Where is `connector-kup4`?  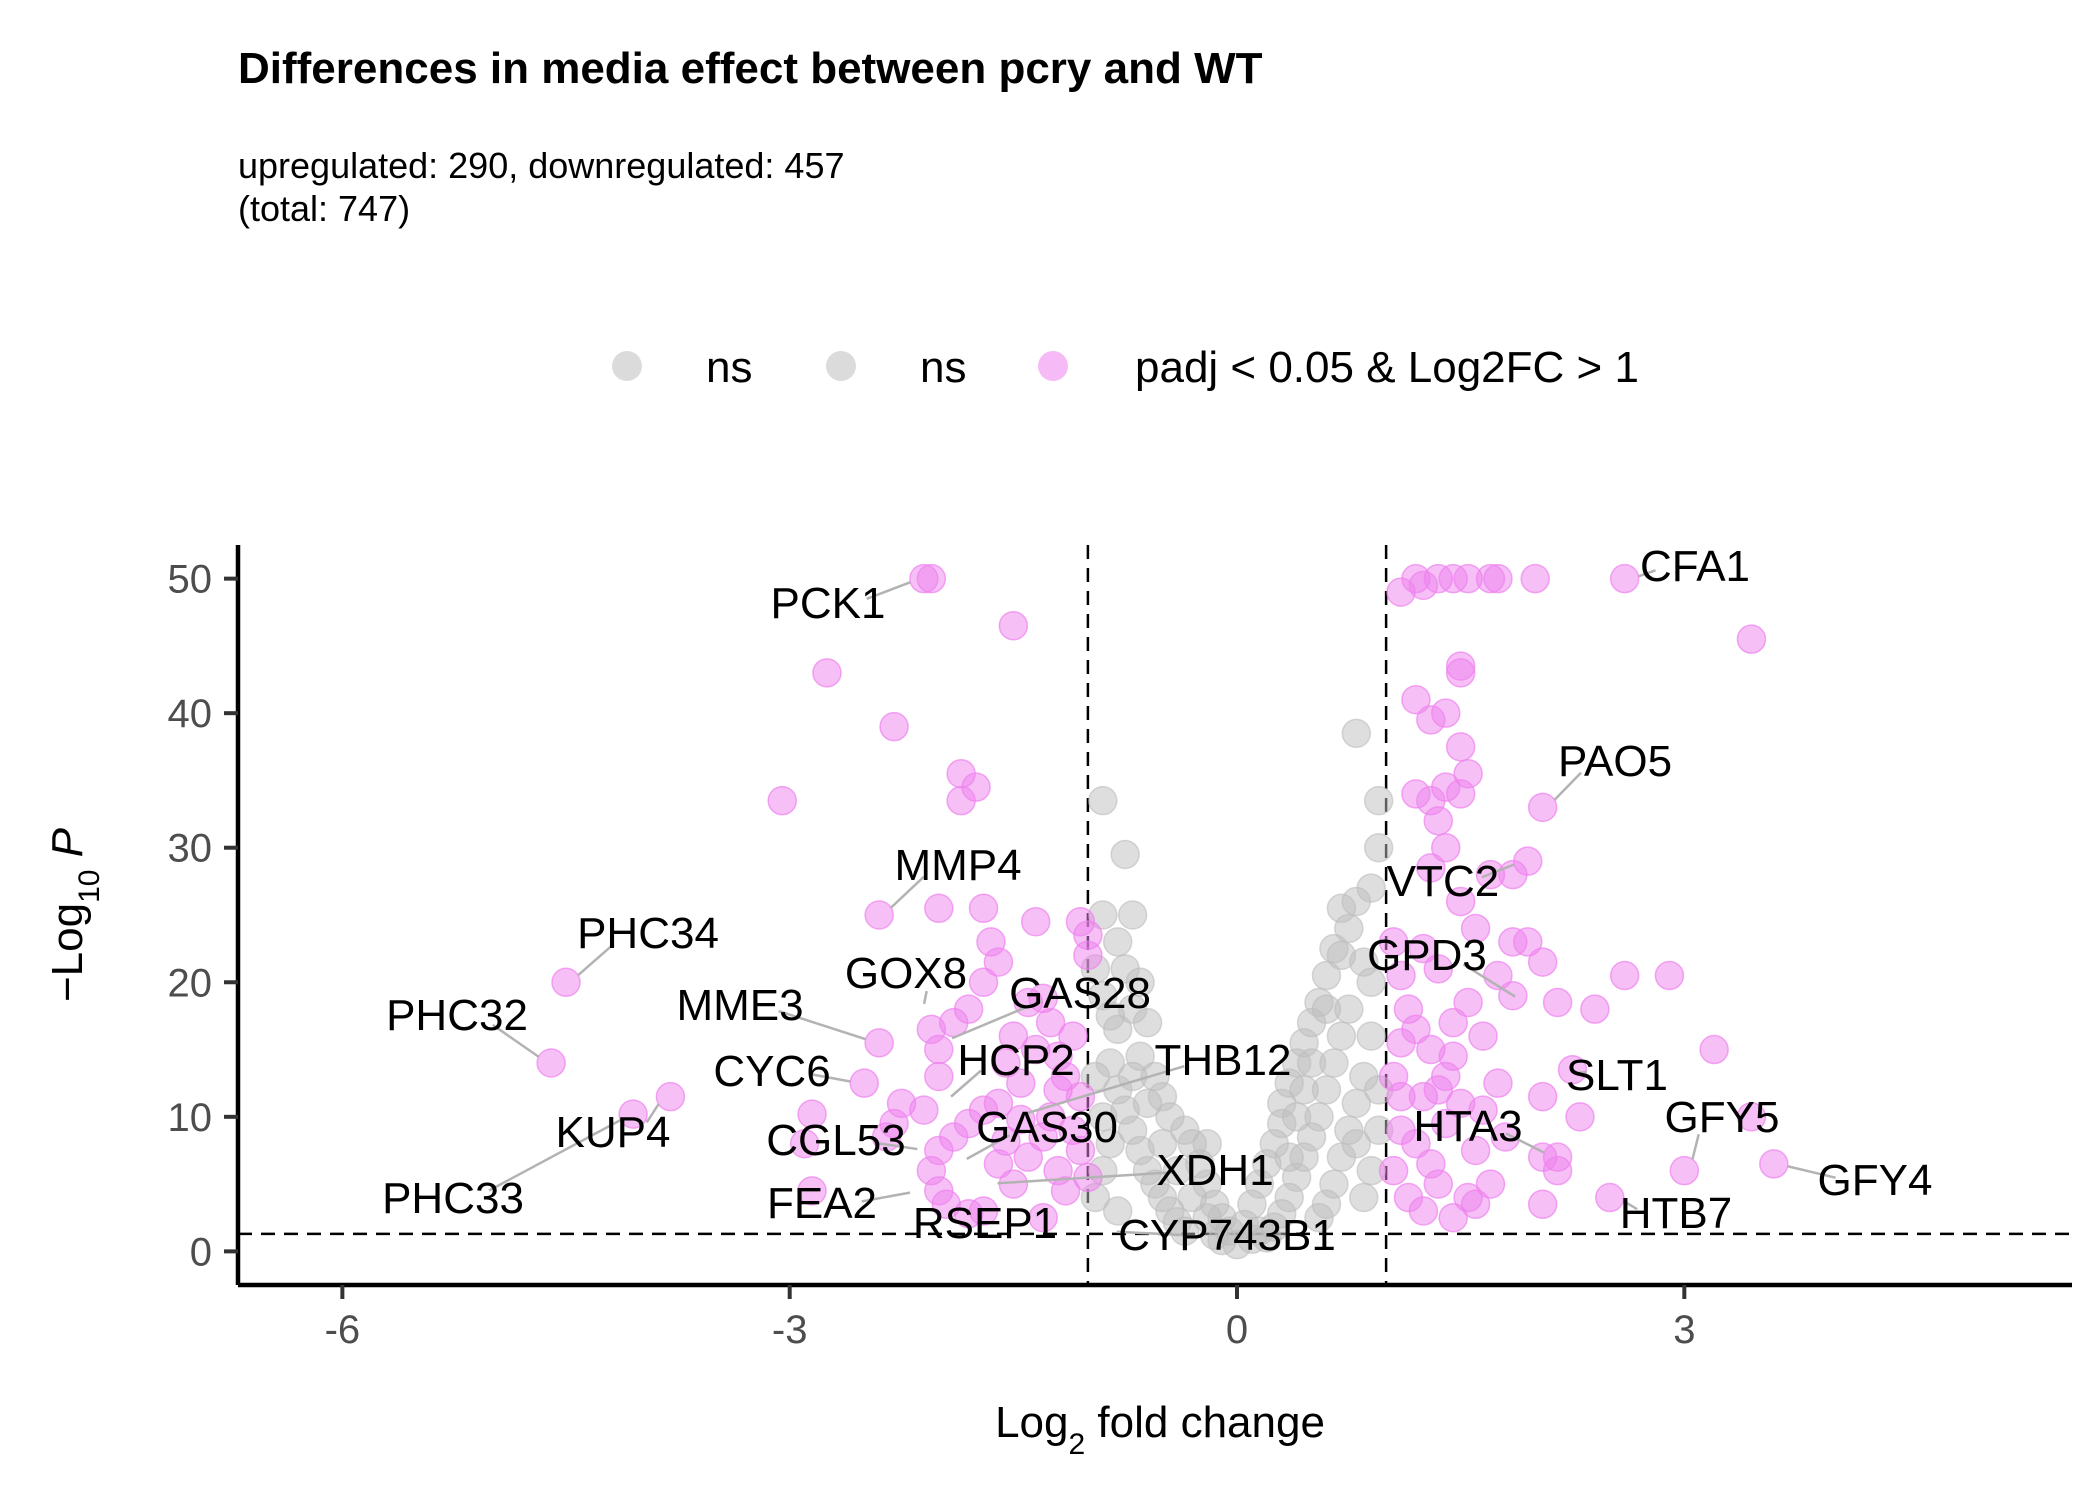 connector-kup4 is located at coordinates (652, 1113).